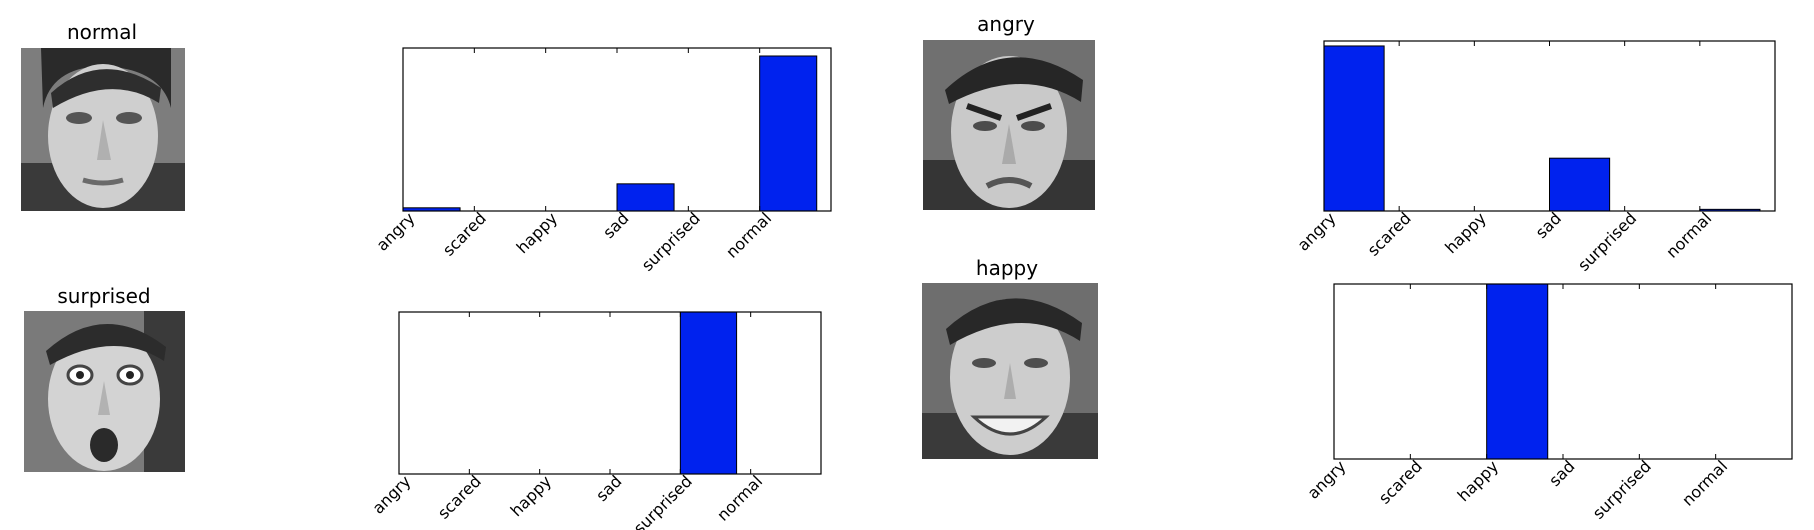 The height and width of the screenshot is (530, 1814). Describe the element at coordinates (1010, 371) in the screenshot. I see `face-image-happy` at that location.